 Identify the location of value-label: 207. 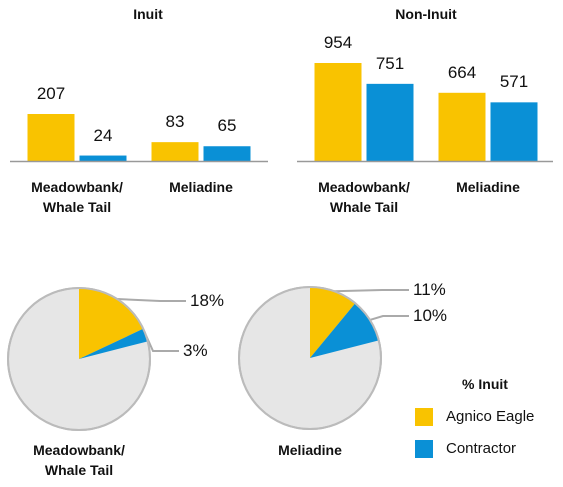
(51, 93).